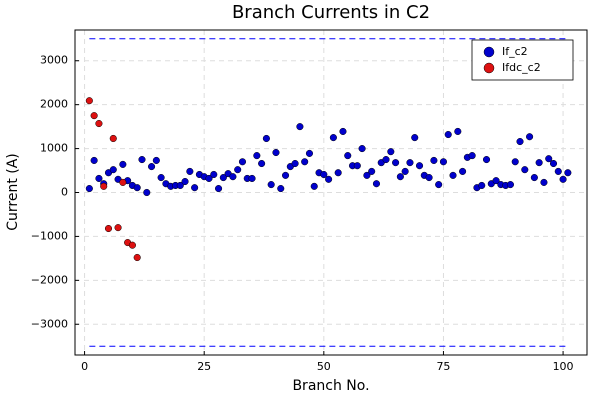 Image resolution: width=600 pixels, height=400 pixels. Describe the element at coordinates (54, 60) in the screenshot. I see `y-tick-label: 3000` at that location.